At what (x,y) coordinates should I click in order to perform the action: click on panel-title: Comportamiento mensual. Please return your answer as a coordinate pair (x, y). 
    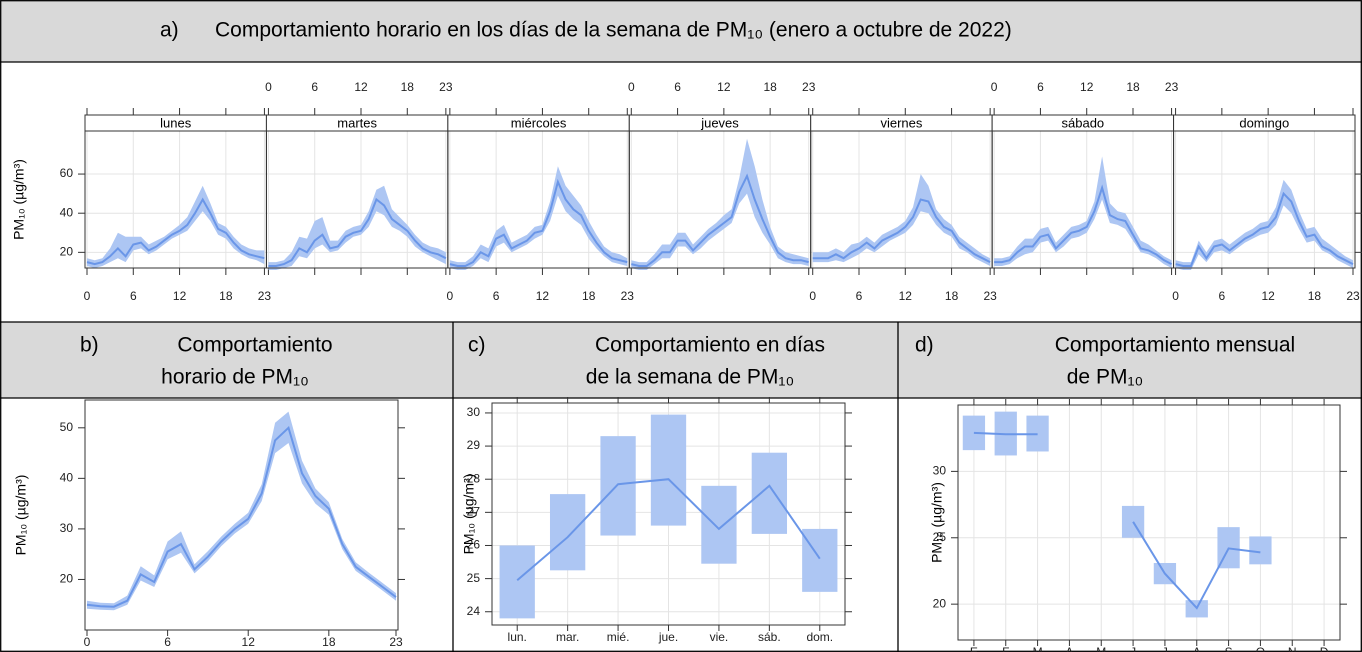
    Looking at the image, I should click on (1175, 345).